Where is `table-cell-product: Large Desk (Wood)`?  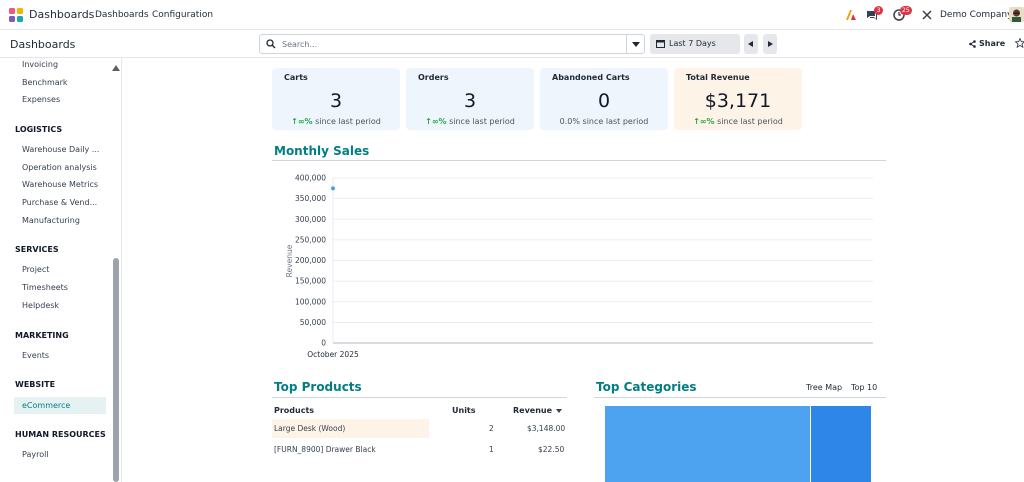 table-cell-product: Large Desk (Wood) is located at coordinates (310, 428).